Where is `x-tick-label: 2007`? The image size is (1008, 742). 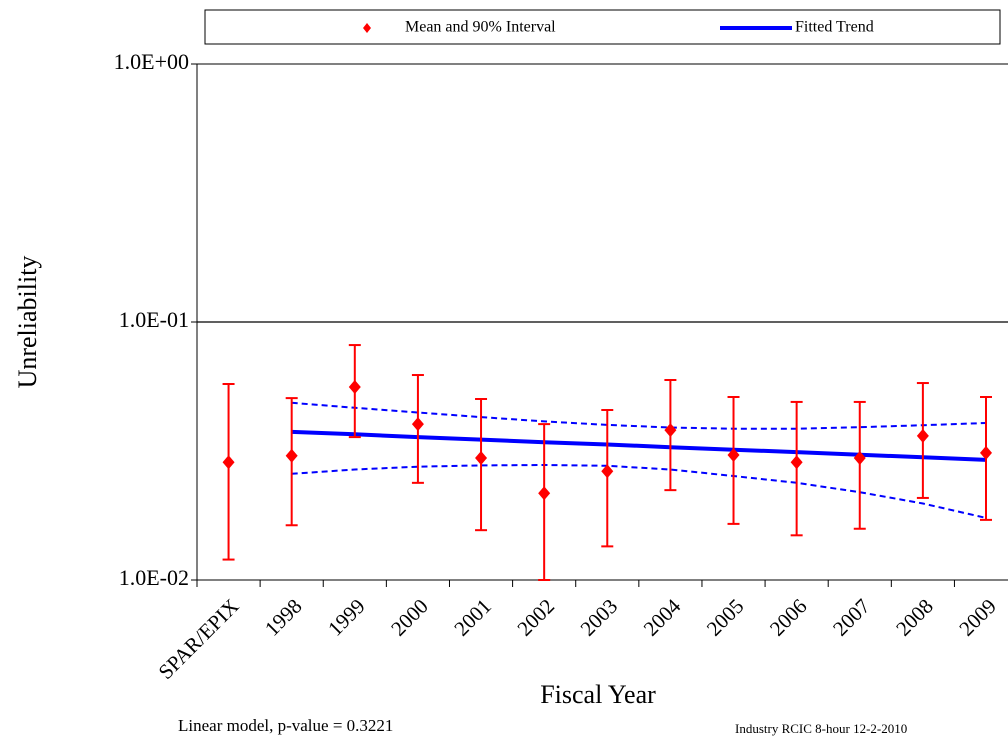 x-tick-label: 2007 is located at coordinates (851, 617).